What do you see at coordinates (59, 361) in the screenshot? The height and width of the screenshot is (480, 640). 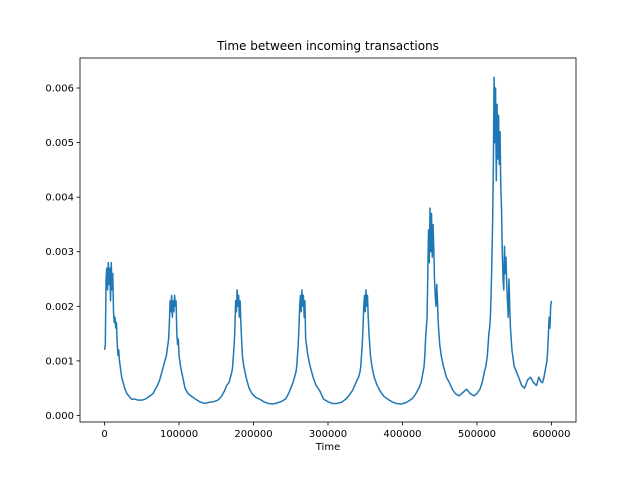 I see `y-tick-label: 0.001` at bounding box center [59, 361].